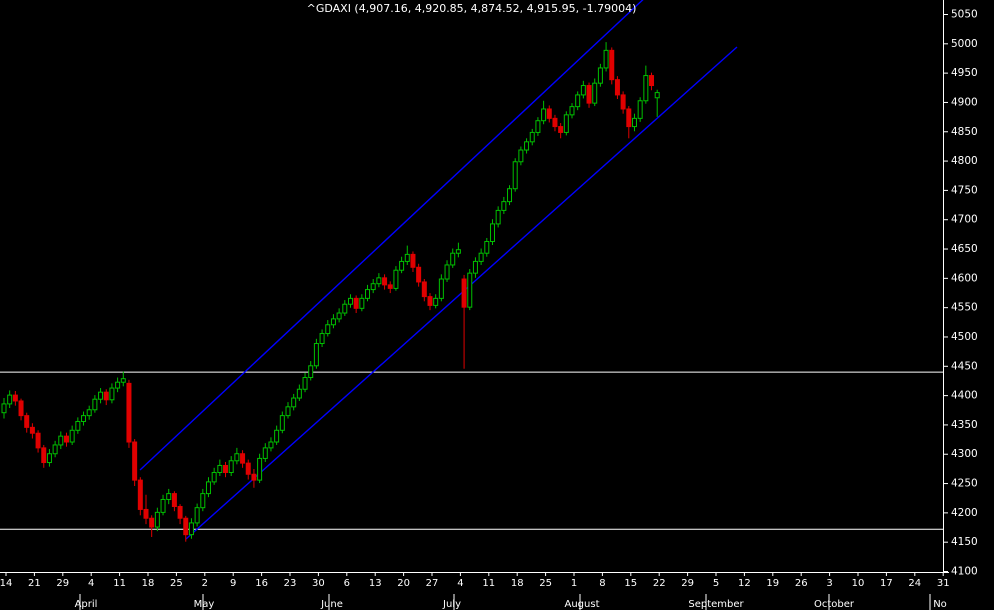 This screenshot has width=994, height=610. Describe the element at coordinates (964, 132) in the screenshot. I see `y-axis-label: 4850` at that location.